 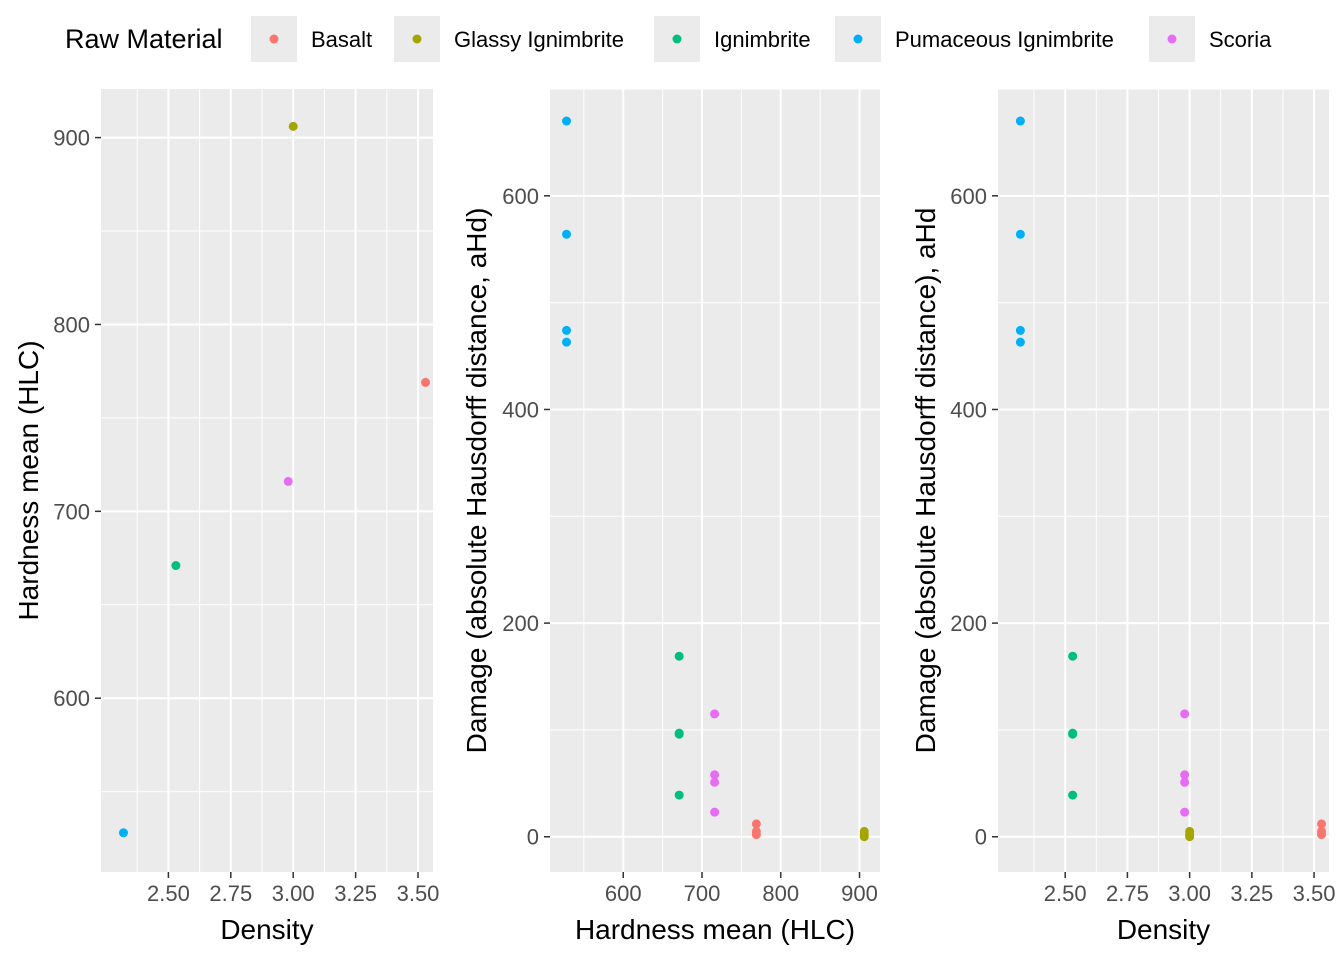 I want to click on x-tick-label: 900, so click(x=859, y=893).